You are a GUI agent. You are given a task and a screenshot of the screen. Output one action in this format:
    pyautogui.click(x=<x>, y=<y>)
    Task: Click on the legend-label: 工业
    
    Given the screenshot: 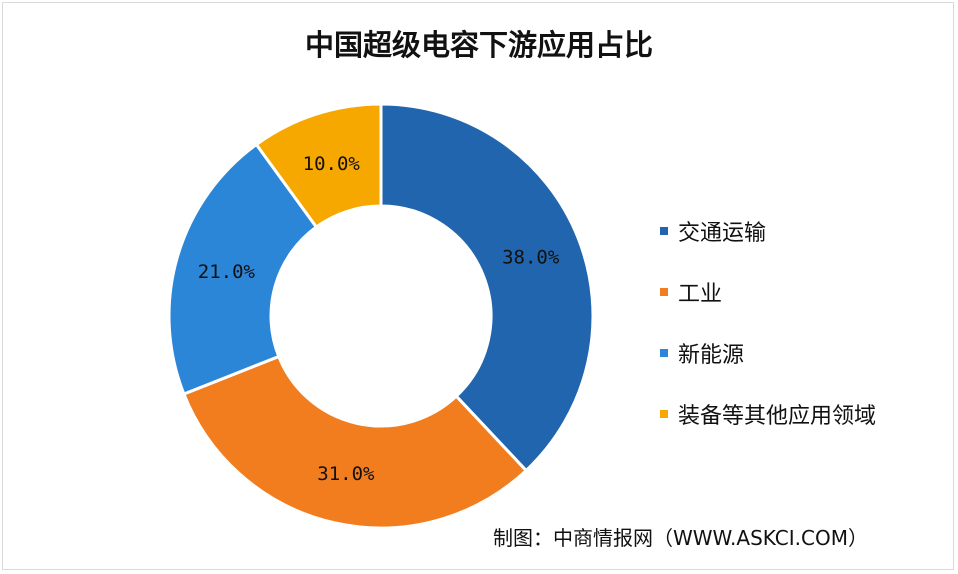 What is the action you would take?
    pyautogui.click(x=700, y=294)
    